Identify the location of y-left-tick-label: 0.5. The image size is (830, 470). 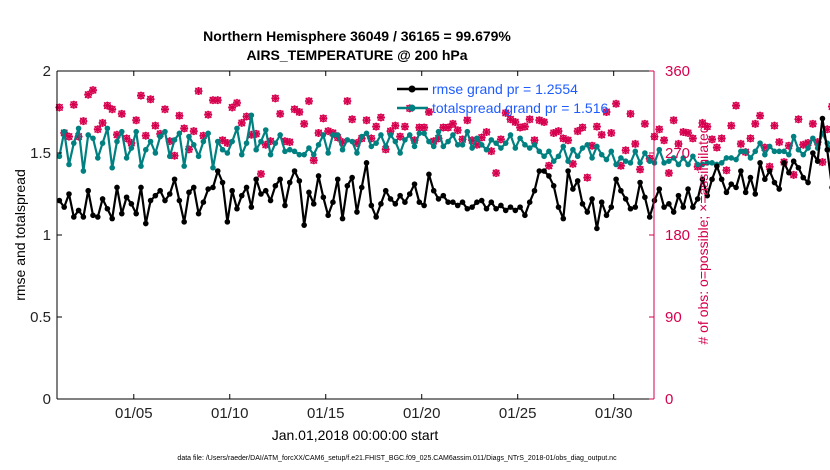
(40, 317).